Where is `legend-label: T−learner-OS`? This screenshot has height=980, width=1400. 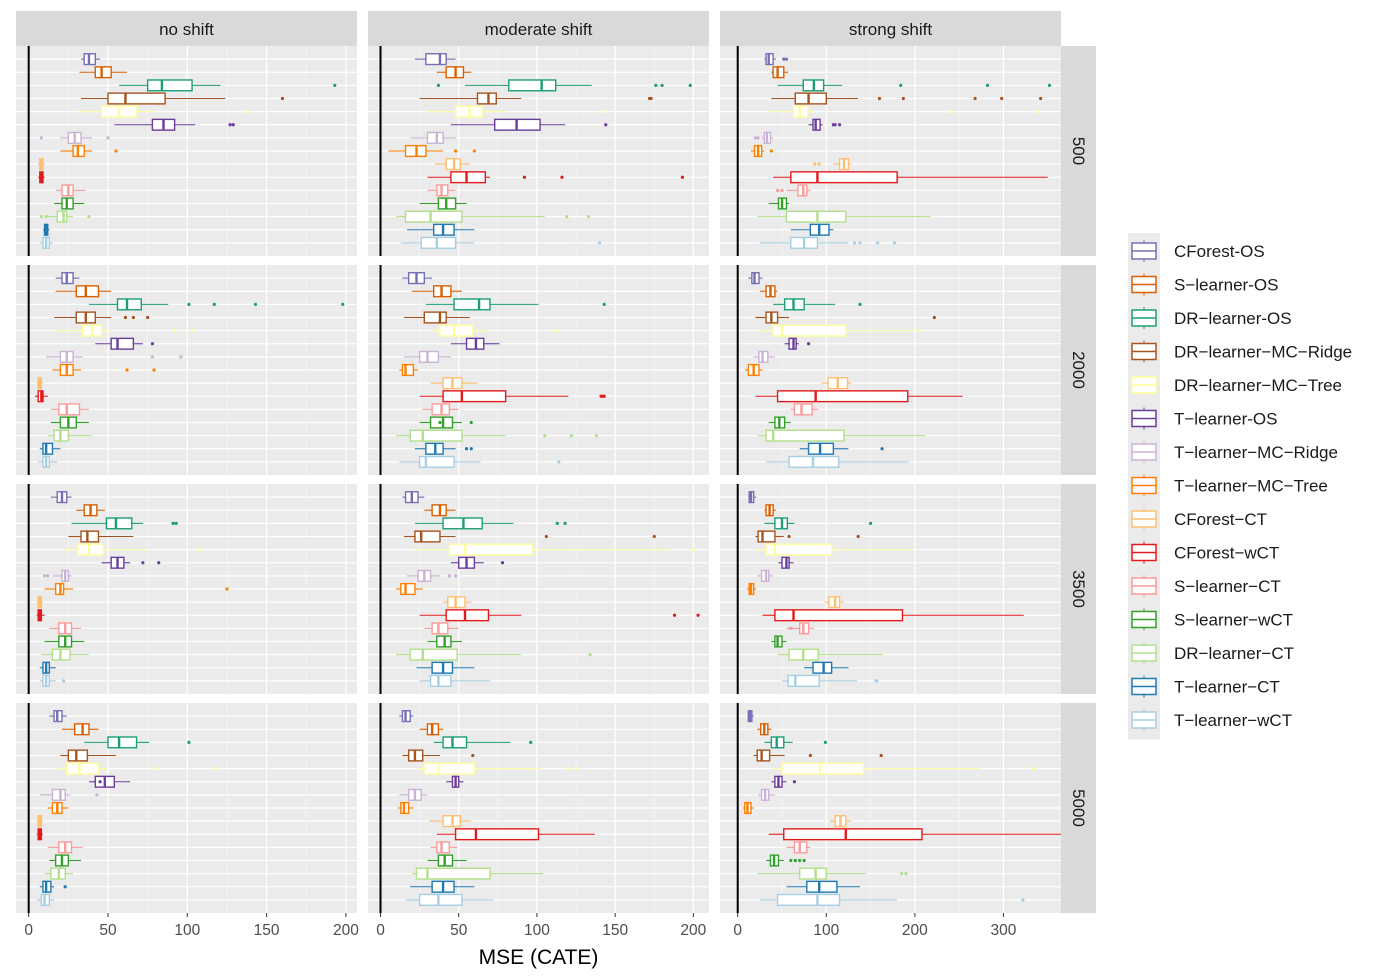 legend-label: T−learner-OS is located at coordinates (1225, 419).